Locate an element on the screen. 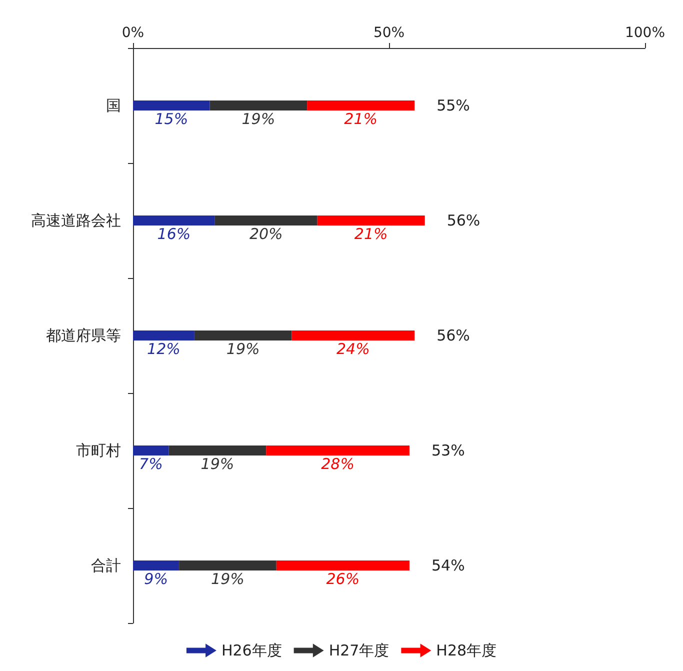  total-label: 54% is located at coordinates (448, 565).